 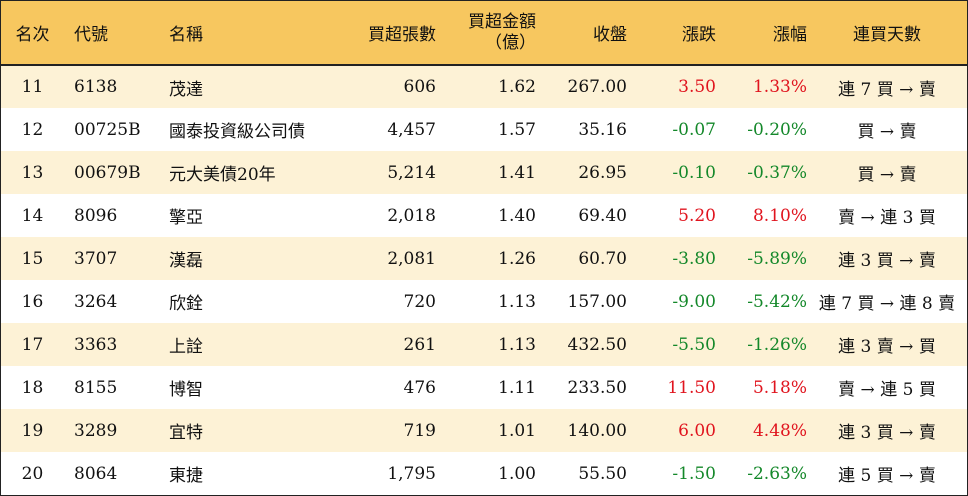 What do you see at coordinates (419, 301) in the screenshot?
I see `net-buy-volume-cell: 720` at bounding box center [419, 301].